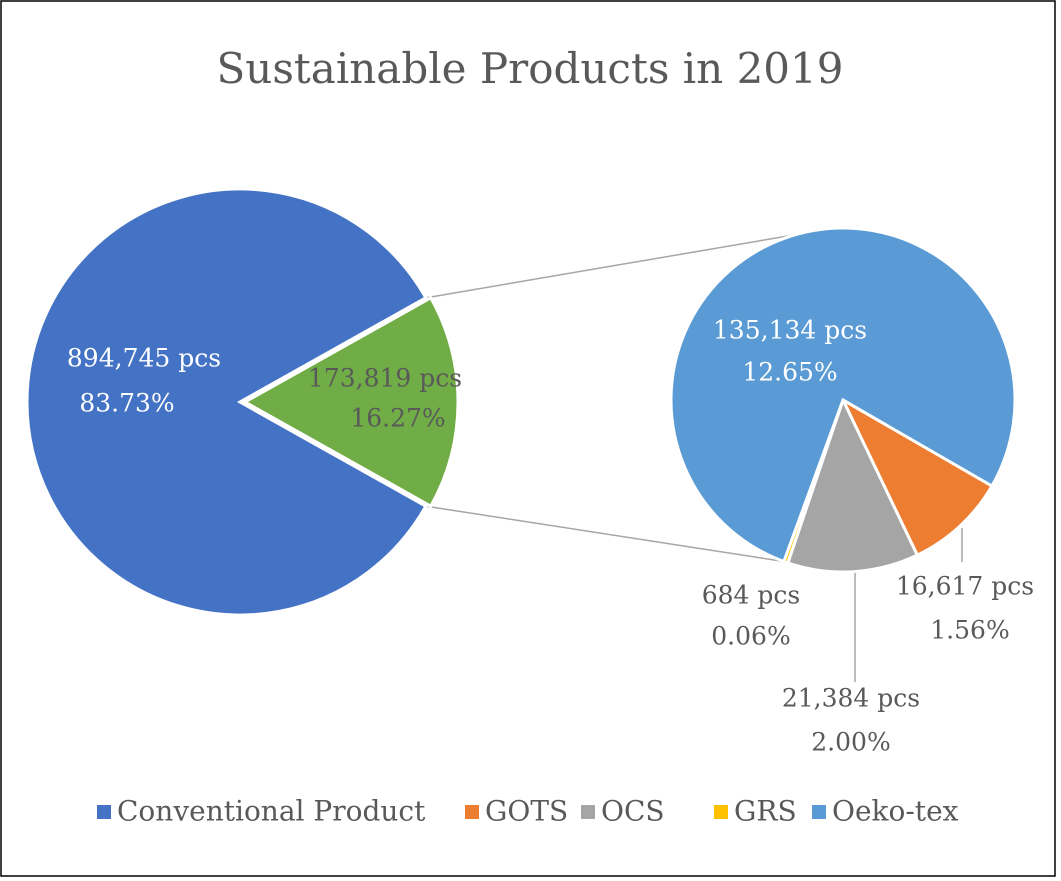  I want to click on data-label: 12.65%, so click(789, 372).